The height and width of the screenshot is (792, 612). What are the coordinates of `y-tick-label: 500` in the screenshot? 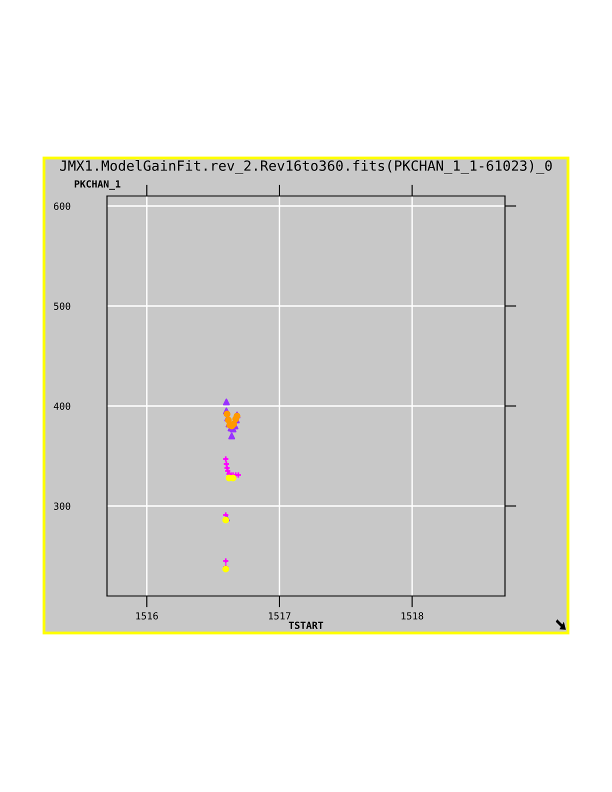 It's located at (62, 306).